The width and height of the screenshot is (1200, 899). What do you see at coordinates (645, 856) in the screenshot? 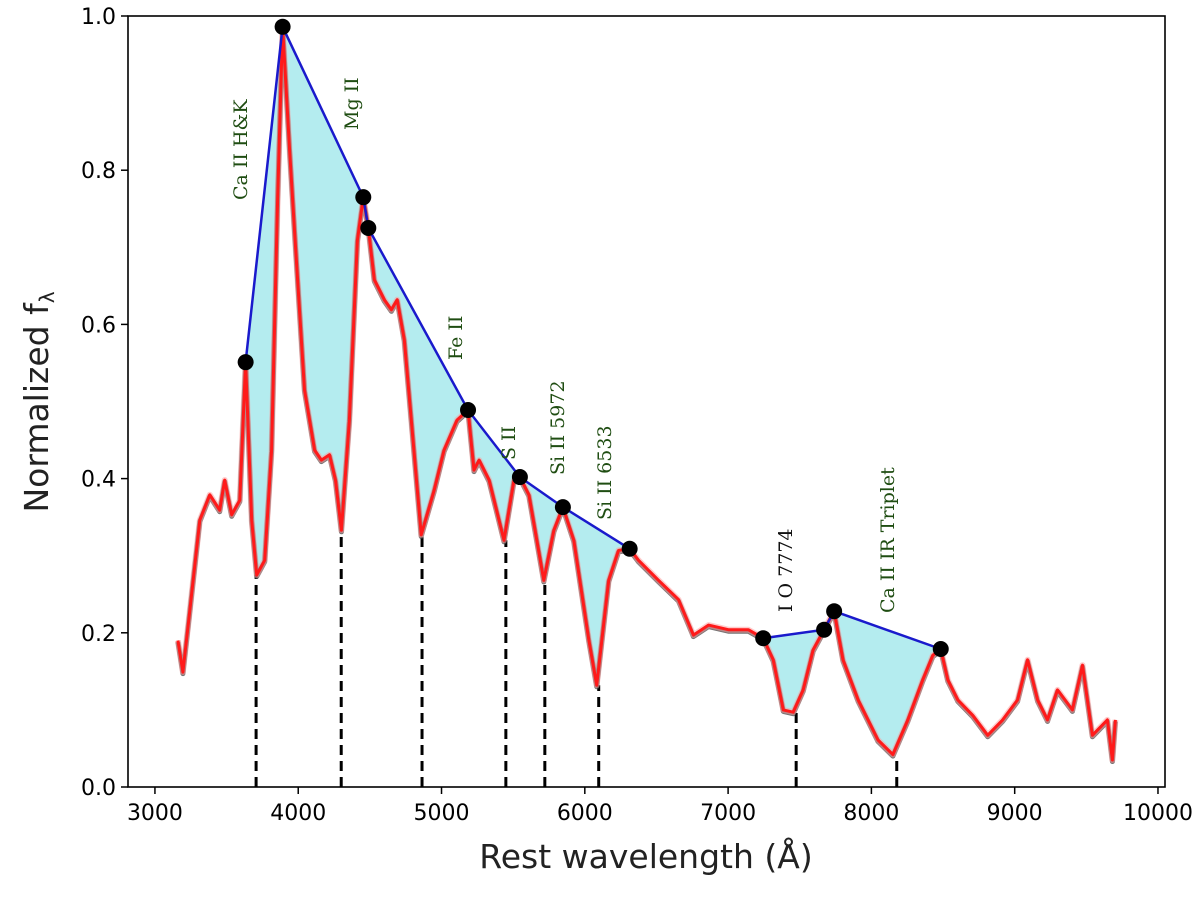
I see `x-axis-label: Rest wavelength (Å)` at bounding box center [645, 856].